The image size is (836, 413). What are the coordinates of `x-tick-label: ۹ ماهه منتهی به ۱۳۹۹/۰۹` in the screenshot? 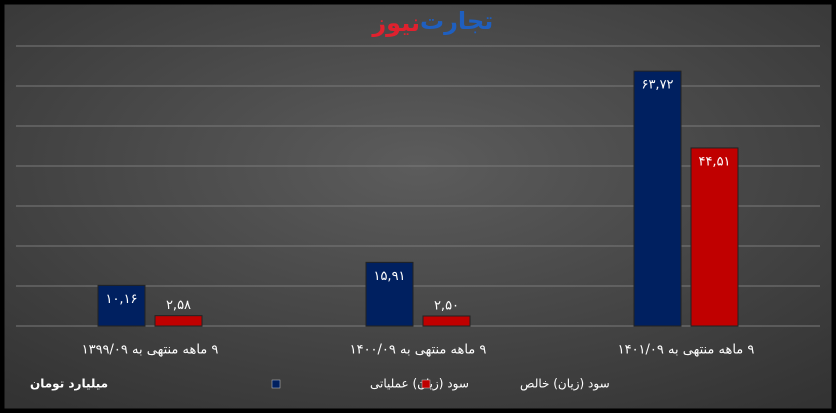 It's located at (150, 350).